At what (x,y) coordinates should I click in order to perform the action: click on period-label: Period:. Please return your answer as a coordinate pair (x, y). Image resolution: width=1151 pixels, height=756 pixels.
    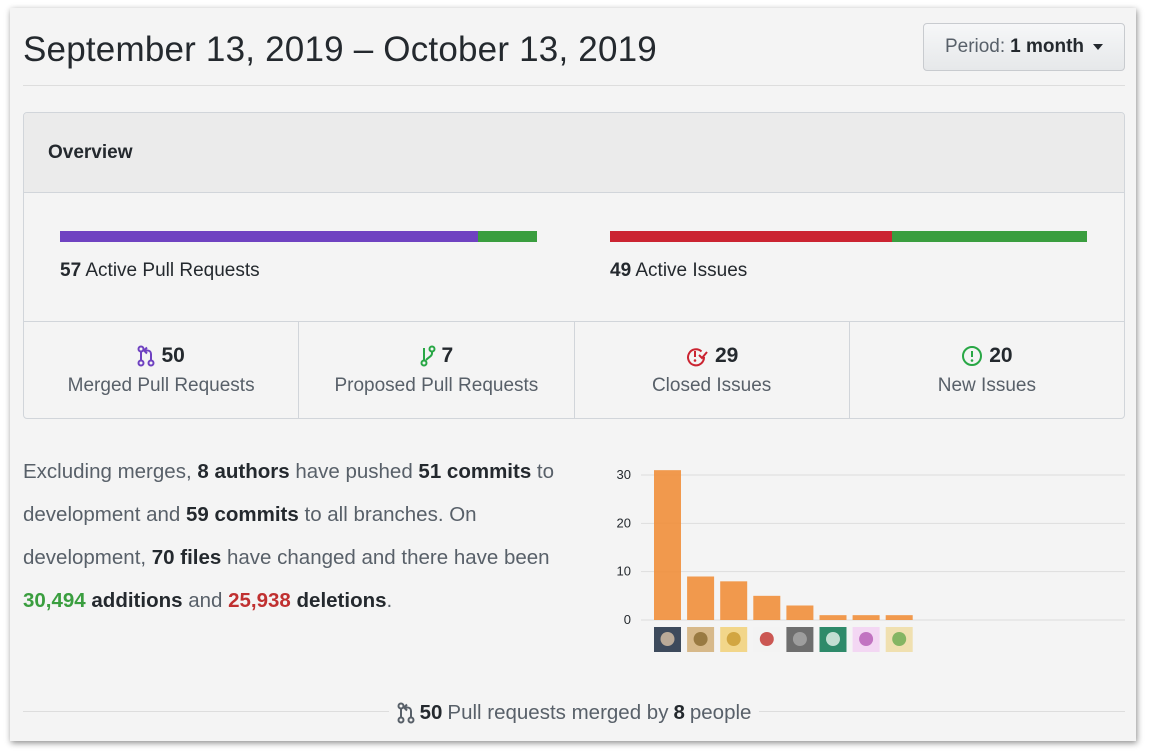
    Looking at the image, I should click on (975, 46).